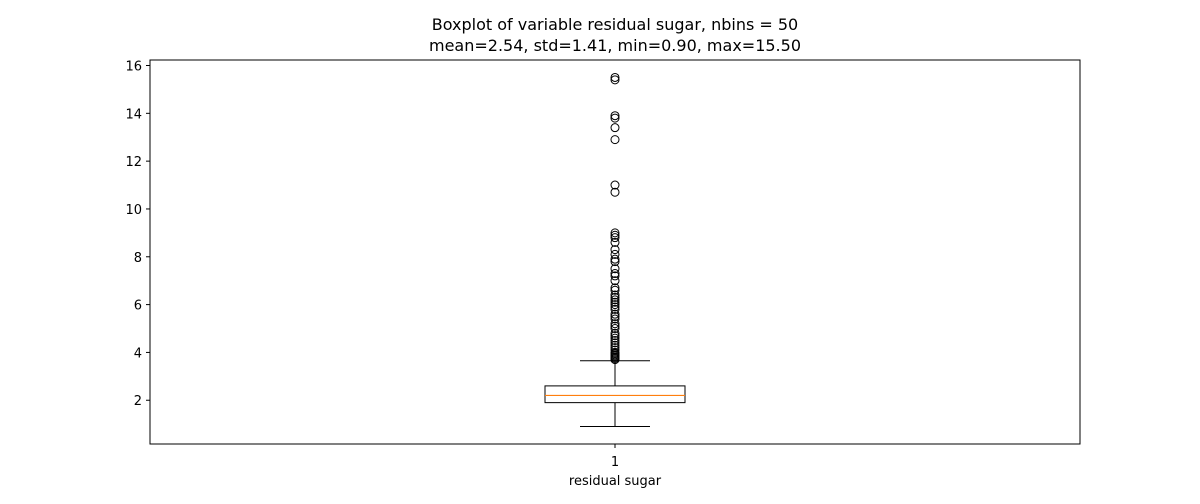  Describe the element at coordinates (133, 66) in the screenshot. I see `y-tick-label: 16` at that location.